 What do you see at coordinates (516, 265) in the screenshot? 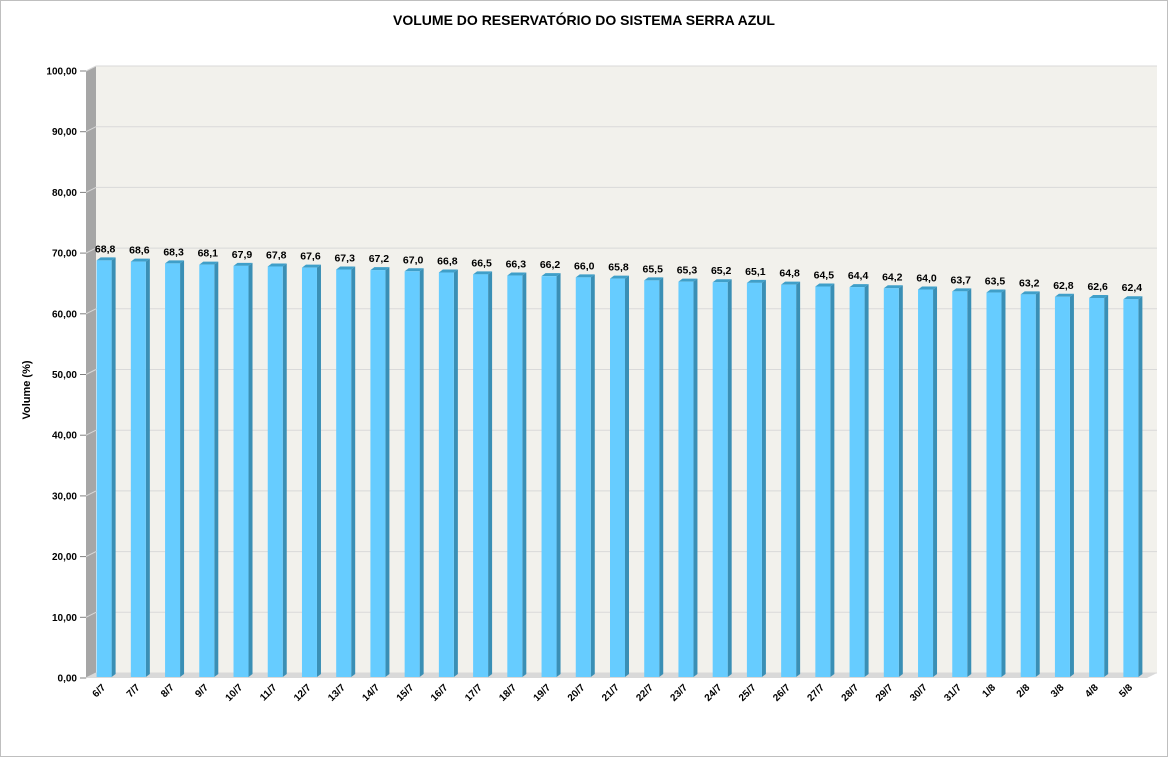
I see `data-label: 66,3` at bounding box center [516, 265].